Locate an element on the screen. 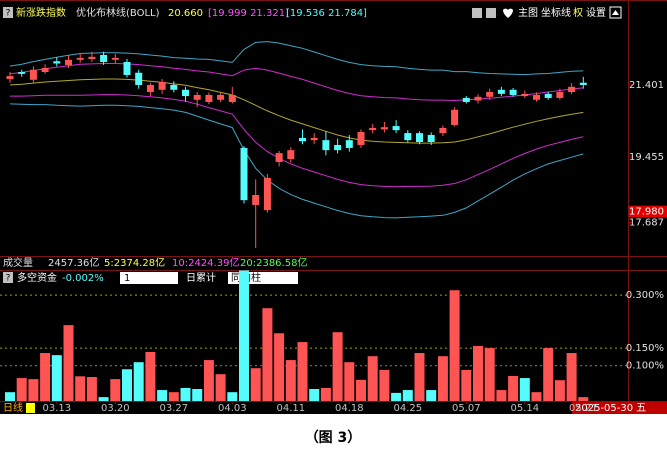 This screenshot has width=667, height=462. price-marker-label: 17.980 is located at coordinates (646, 212).